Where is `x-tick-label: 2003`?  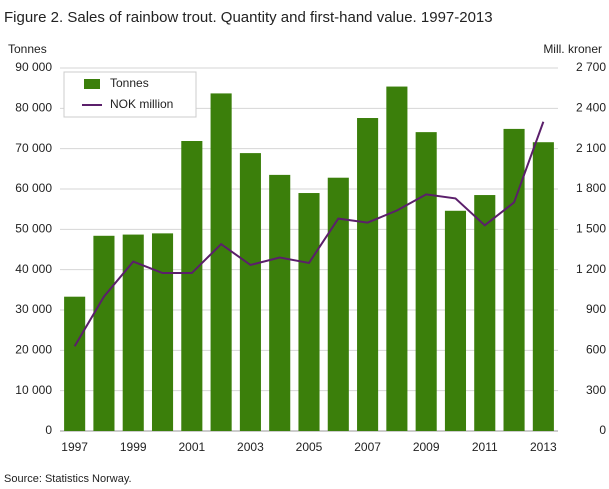 x-tick-label: 2003 is located at coordinates (250, 447).